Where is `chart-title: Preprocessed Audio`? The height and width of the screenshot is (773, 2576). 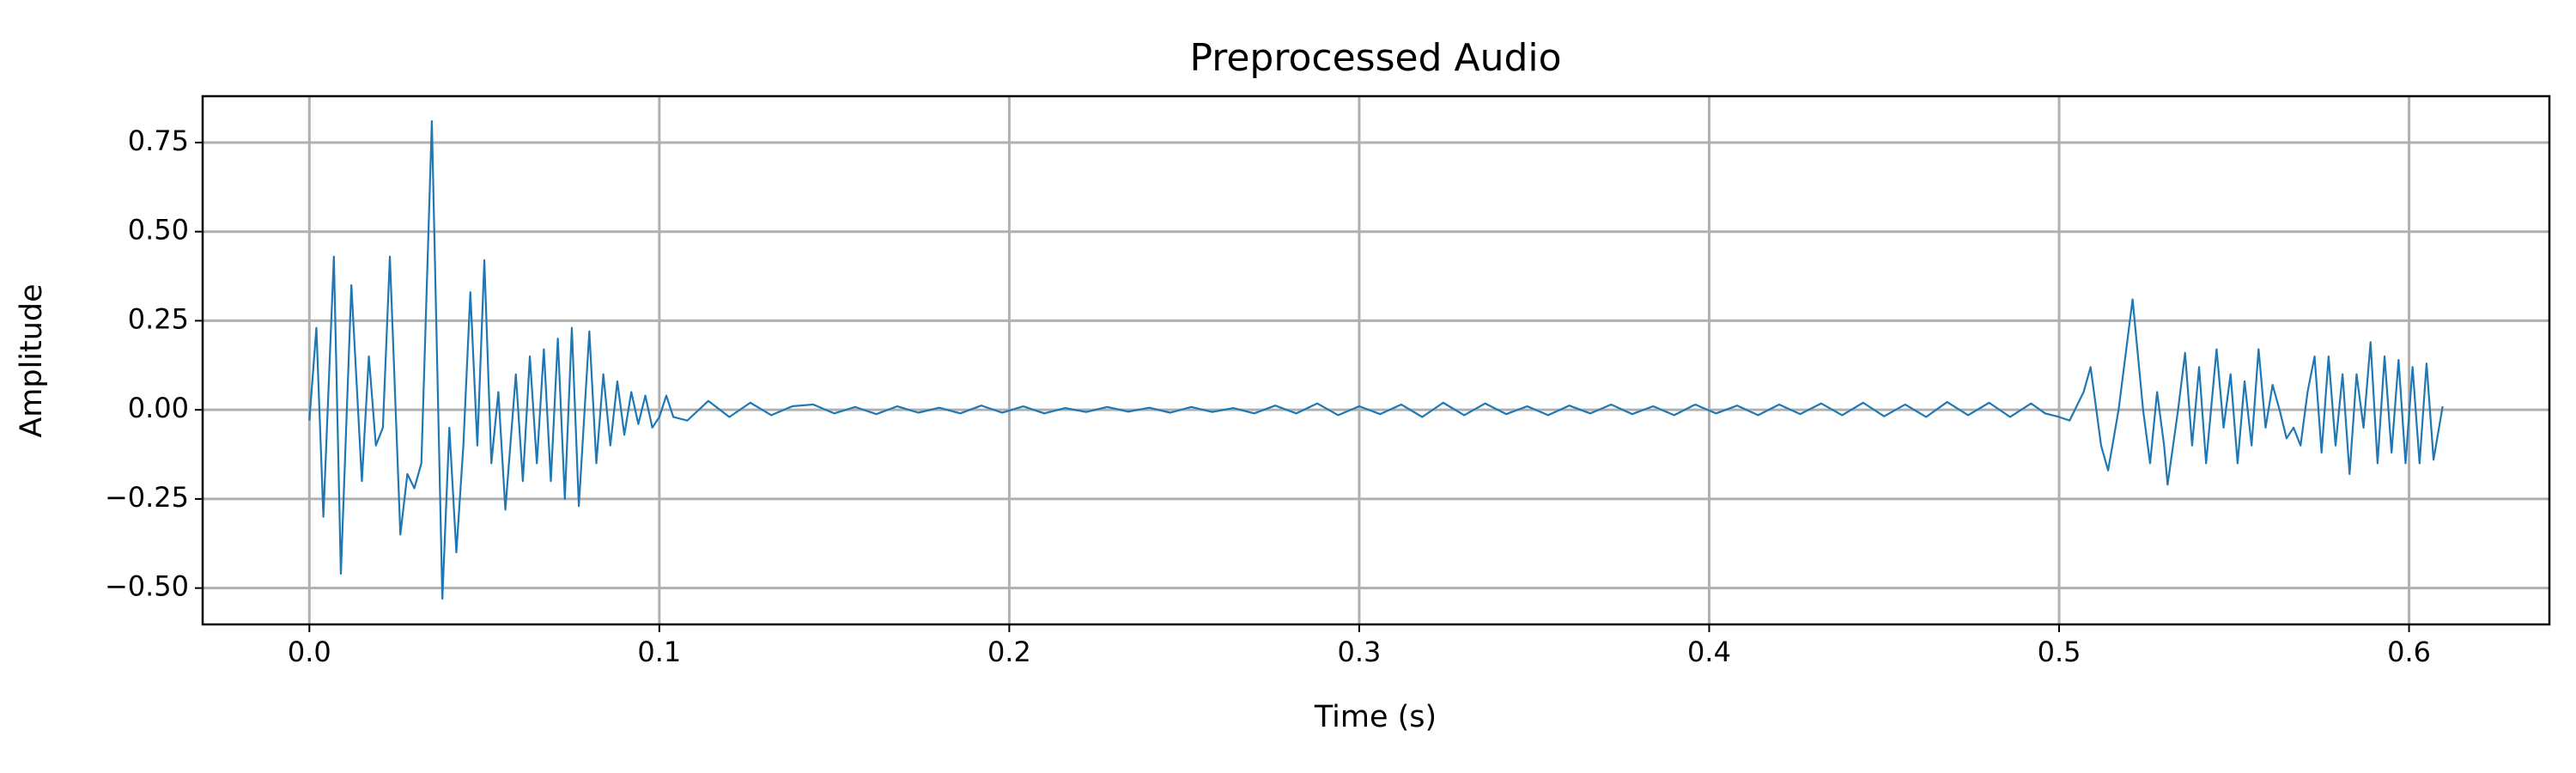 chart-title: Preprocessed Audio is located at coordinates (1375, 58).